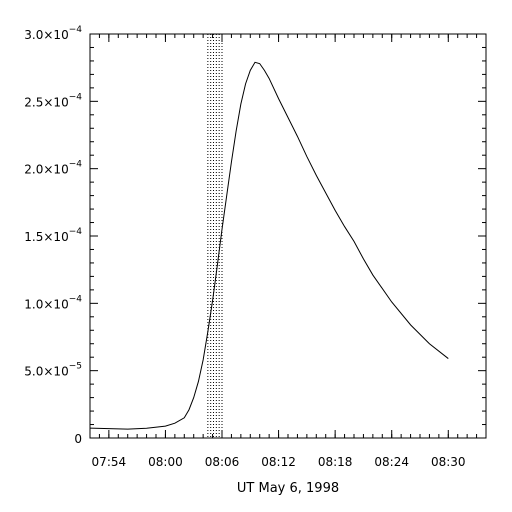 The width and height of the screenshot is (512, 512). Describe the element at coordinates (53, 302) in the screenshot. I see `y-tick-label: 1.0×10⁻⁴` at that location.